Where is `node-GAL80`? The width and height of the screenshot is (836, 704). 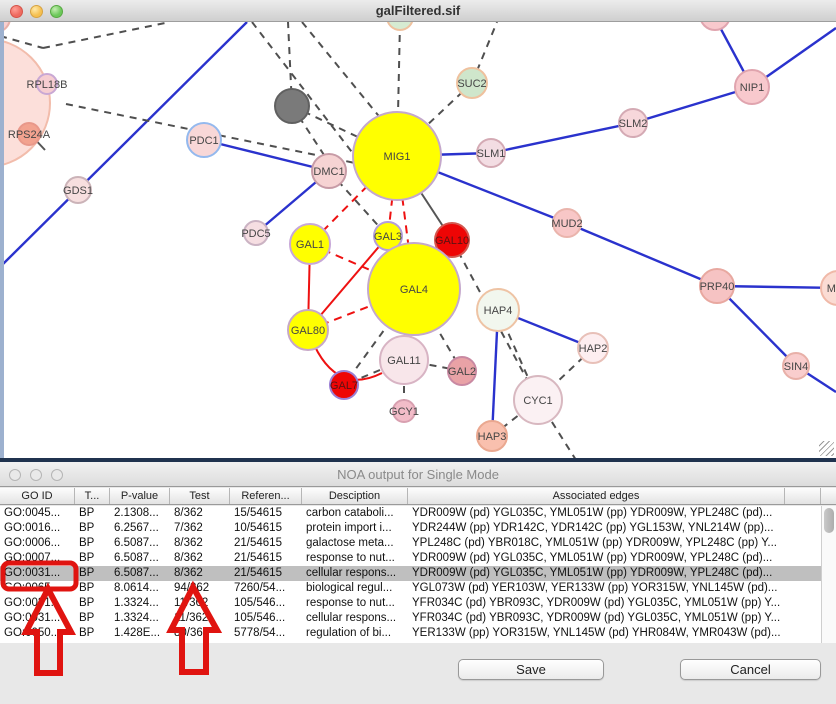
node-GAL80 is located at coordinates (308, 330).